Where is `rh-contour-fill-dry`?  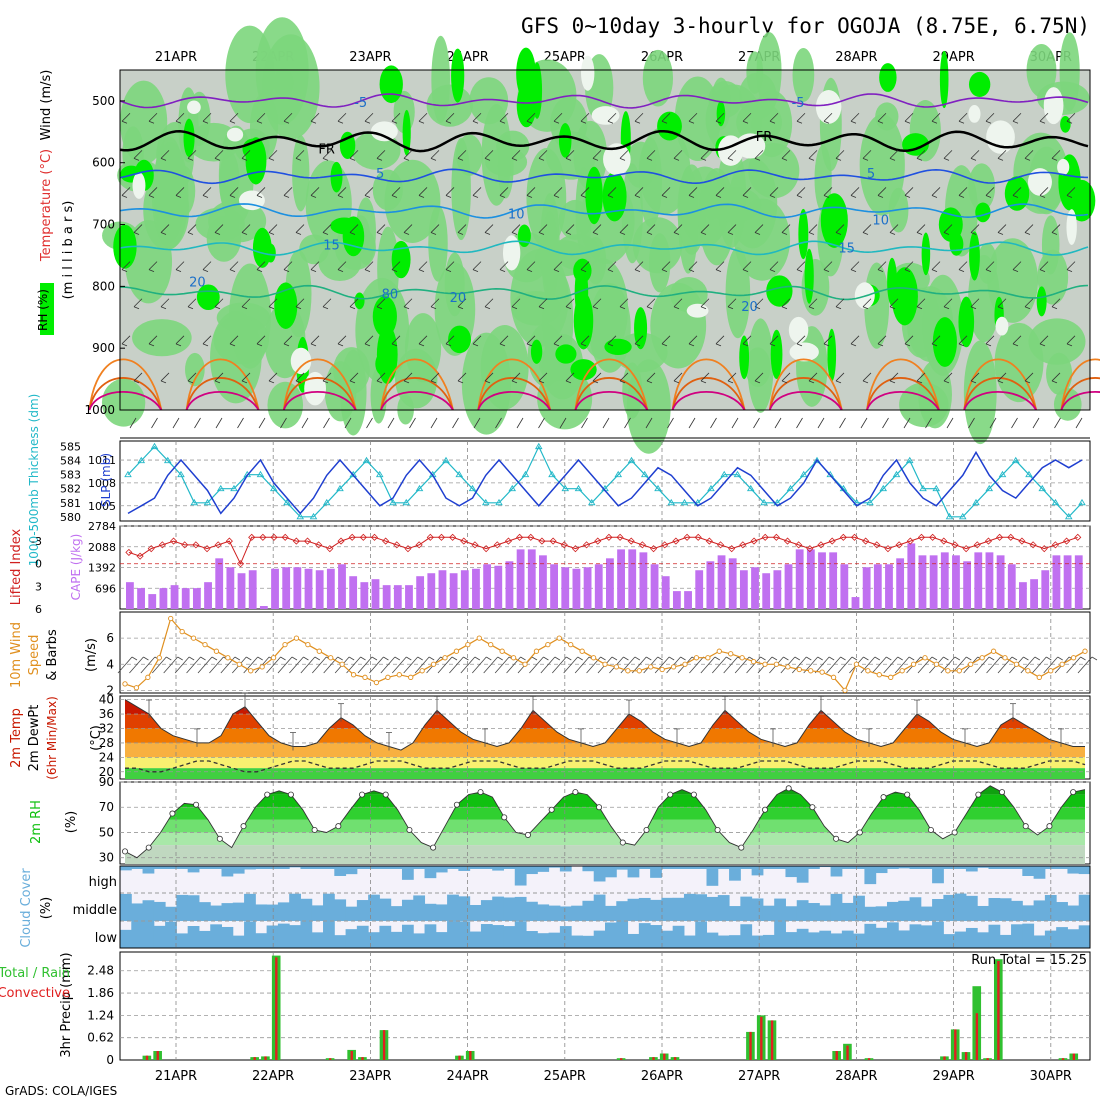
rh-contour-fill-dry is located at coordinates (1071, 227).